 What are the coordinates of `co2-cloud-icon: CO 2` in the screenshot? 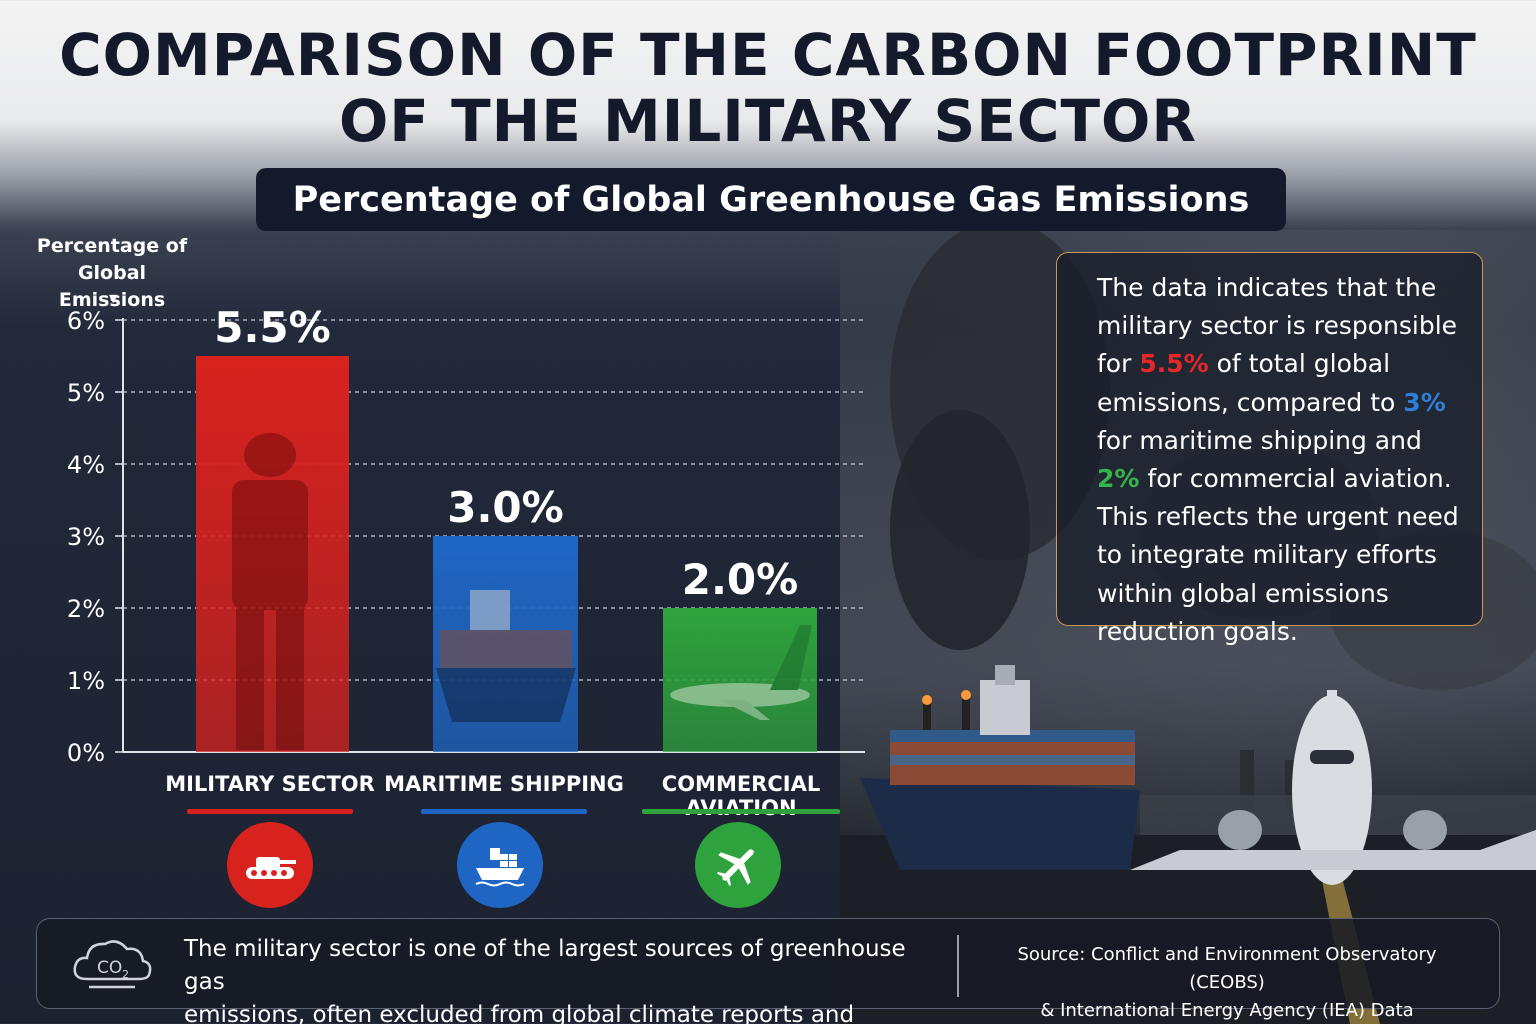 It's located at (112, 966).